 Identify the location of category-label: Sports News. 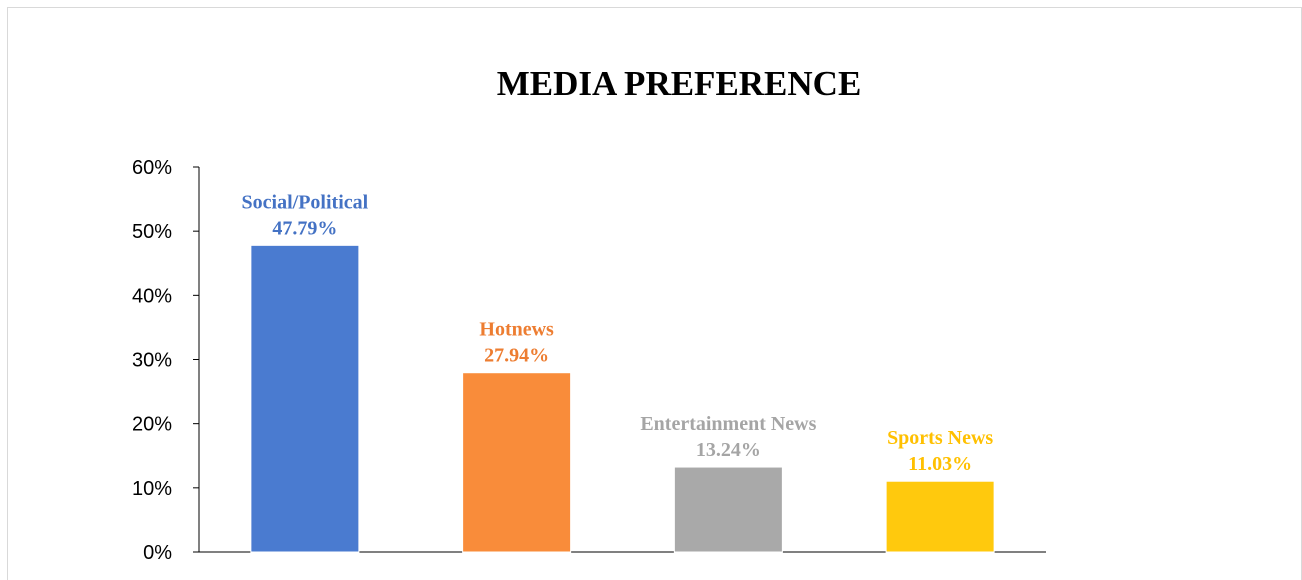
(940, 438).